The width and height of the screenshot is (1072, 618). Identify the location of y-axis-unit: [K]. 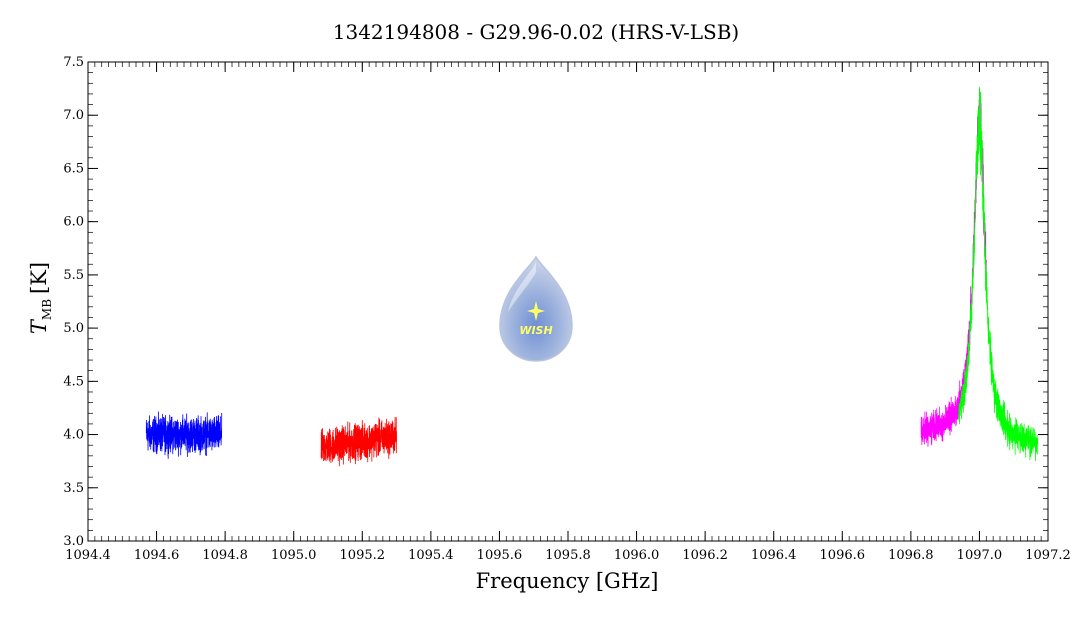
(39, 278).